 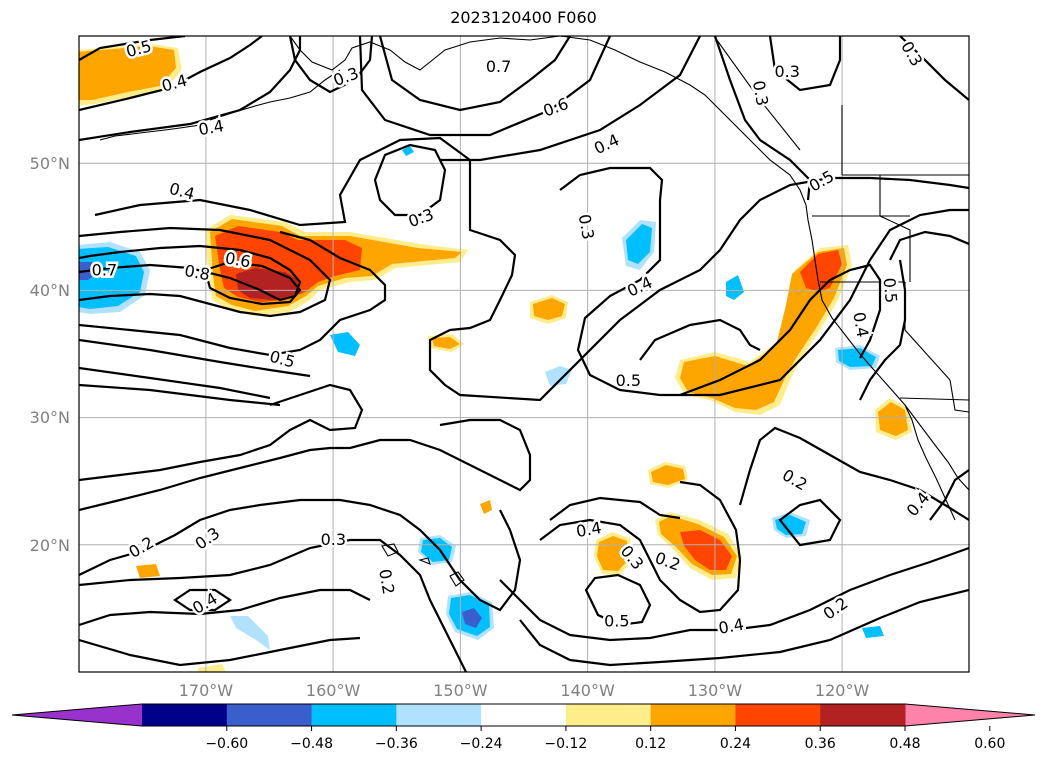 I want to click on contour-02-e, so click(x=853, y=473).